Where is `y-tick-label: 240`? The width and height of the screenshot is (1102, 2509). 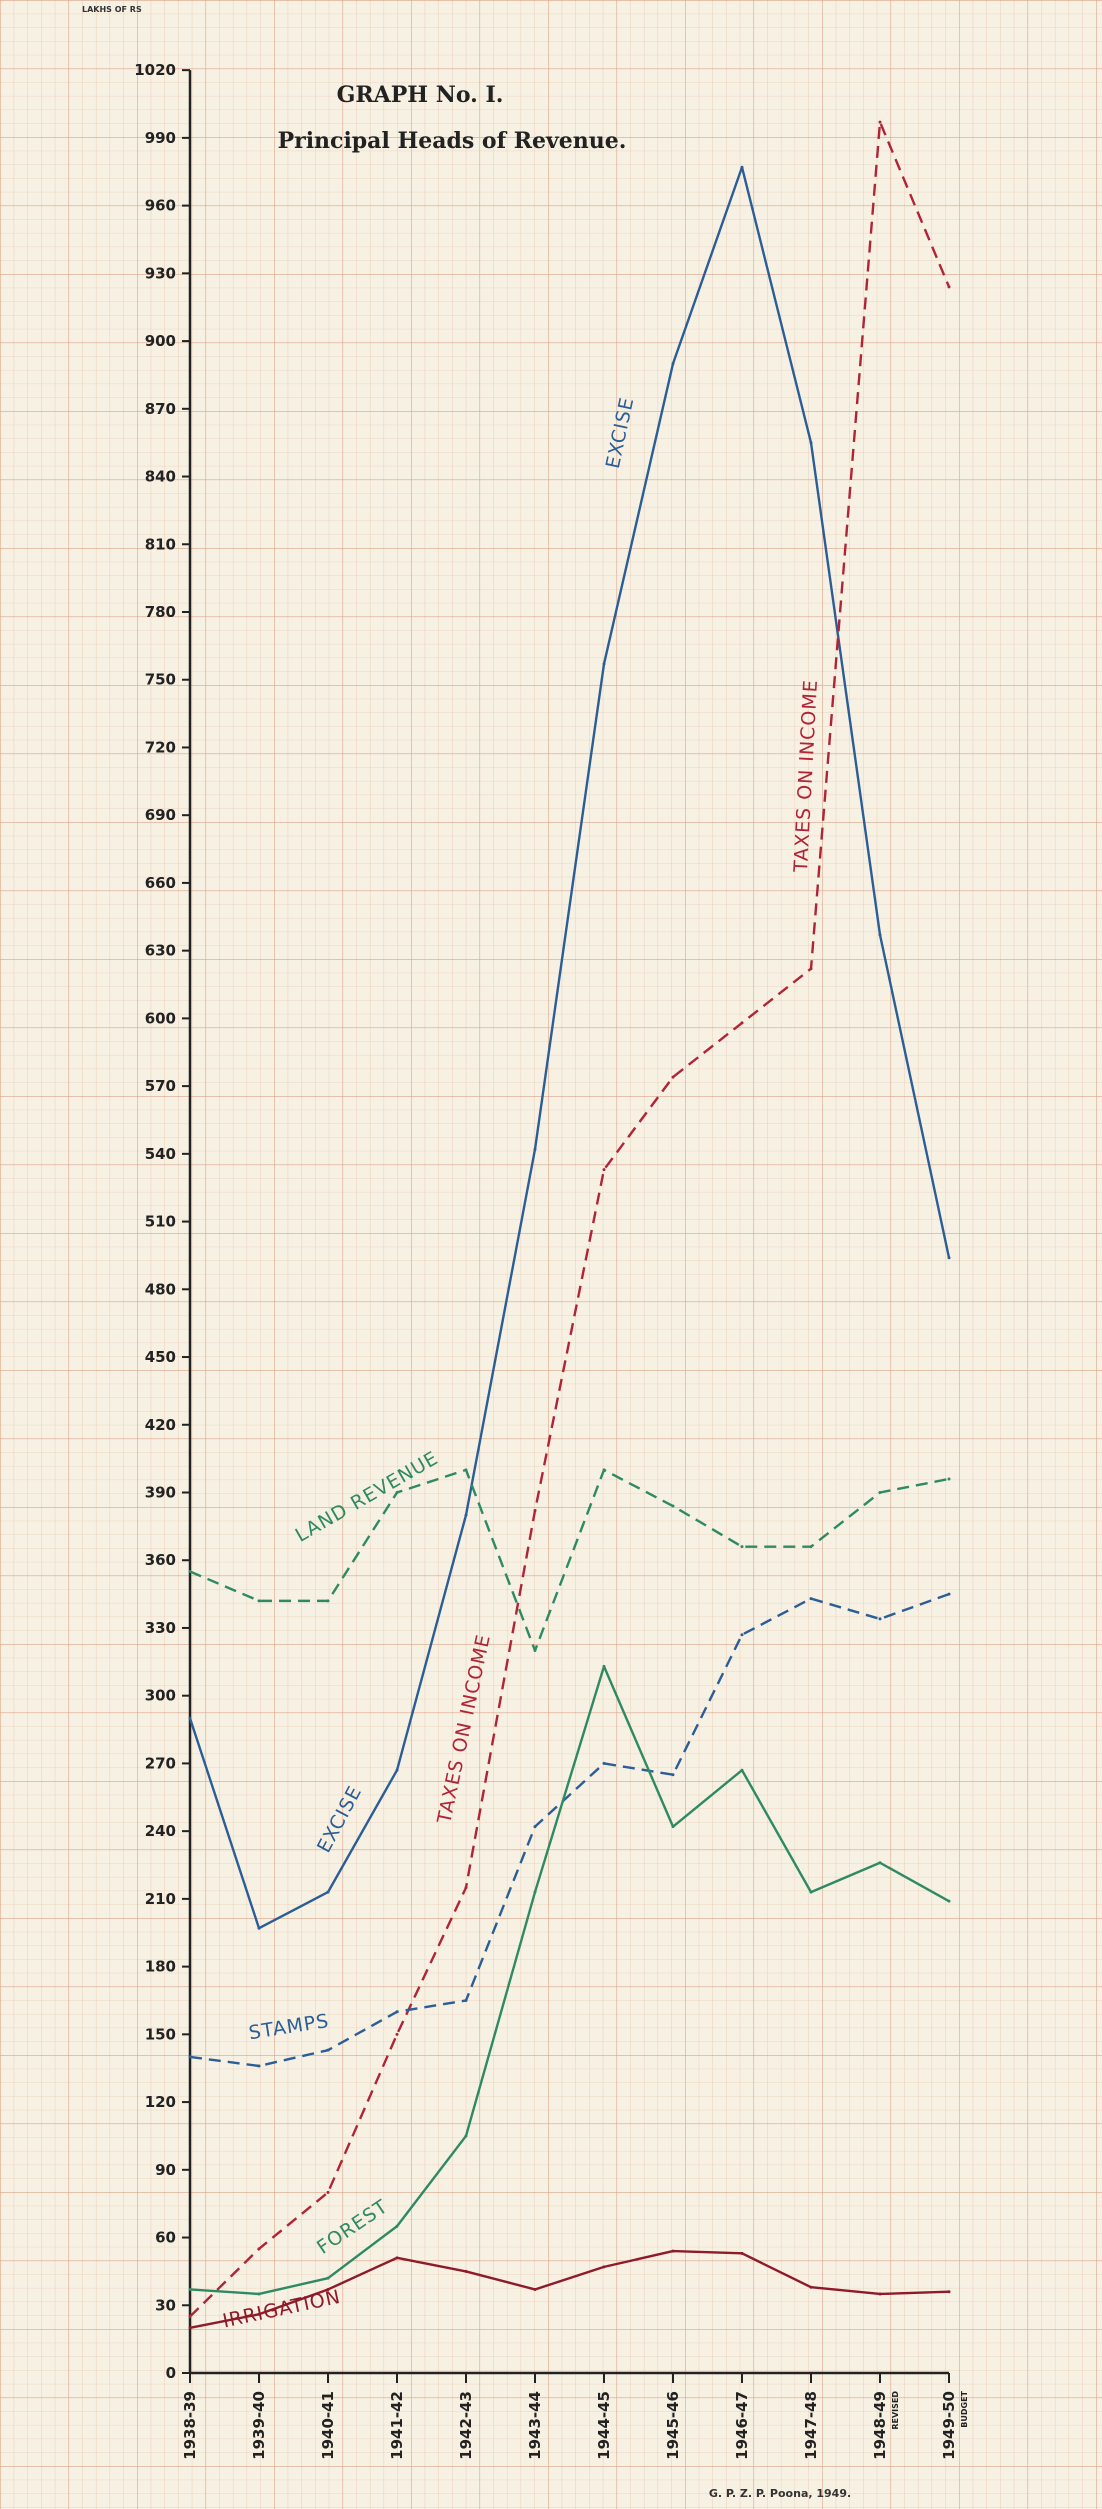
y-tick-label: 240 is located at coordinates (160, 1831).